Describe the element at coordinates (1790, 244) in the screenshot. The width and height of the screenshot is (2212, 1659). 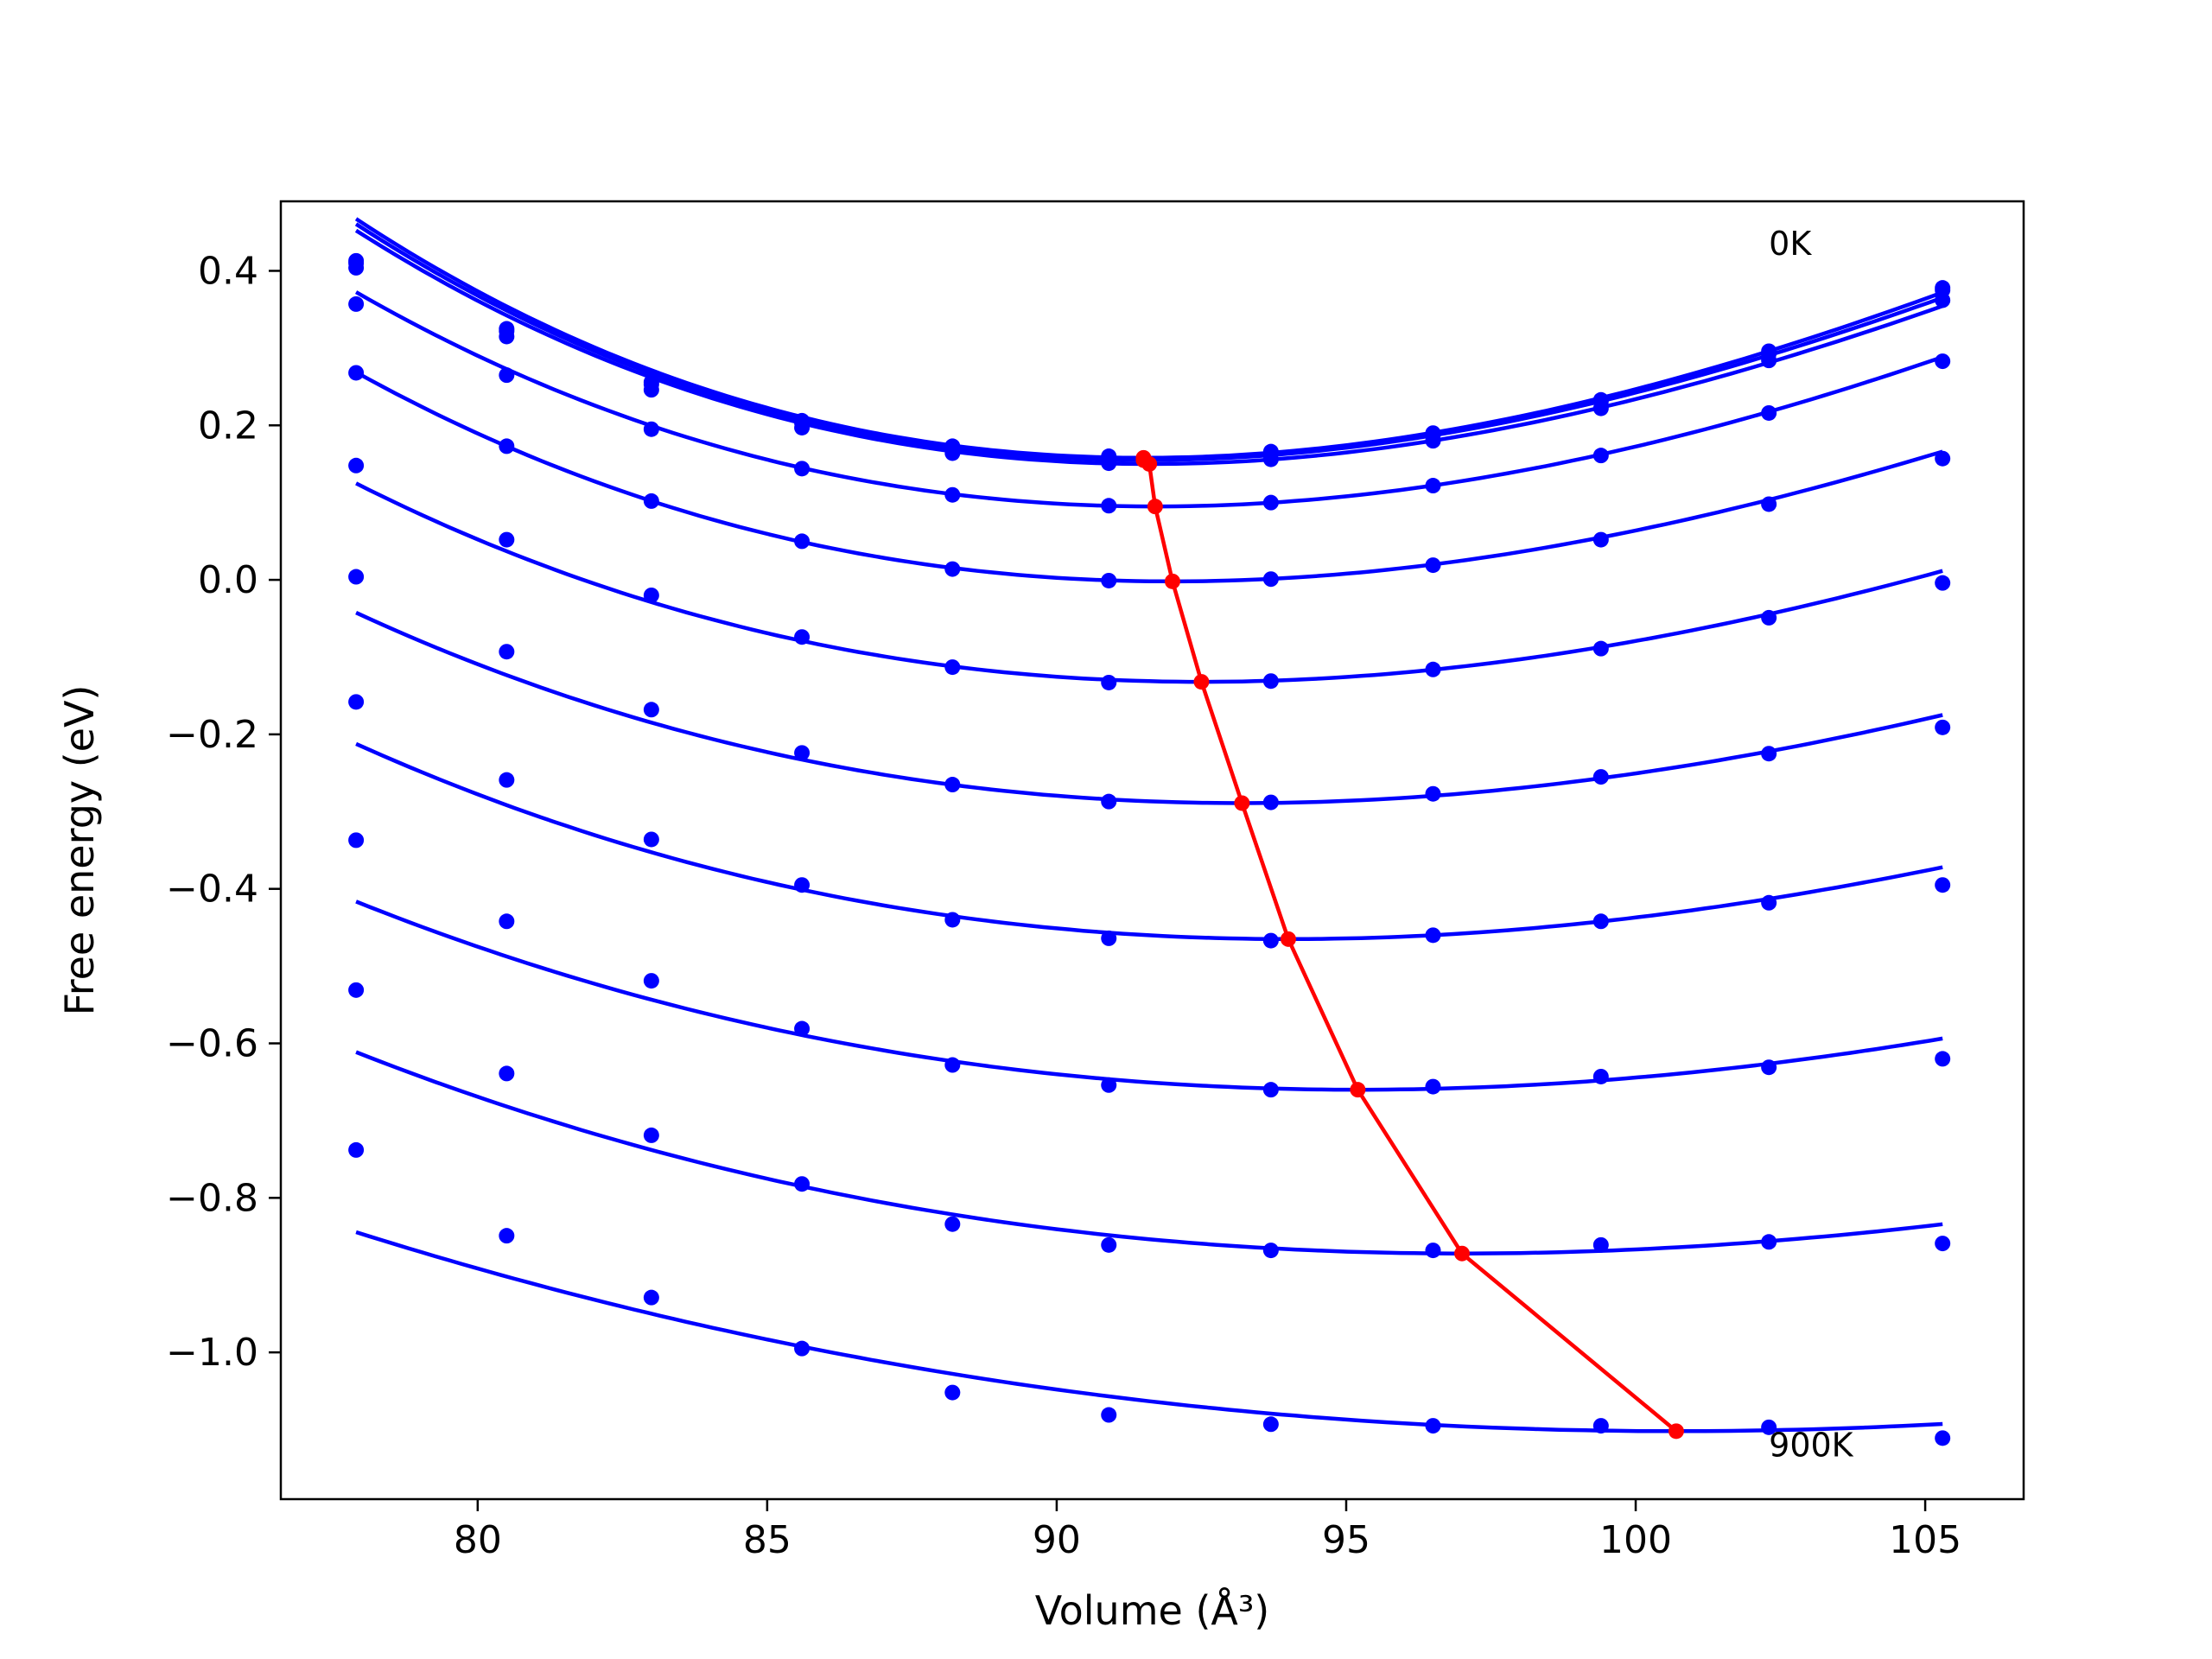
I see `annotation-top: 0K` at that location.